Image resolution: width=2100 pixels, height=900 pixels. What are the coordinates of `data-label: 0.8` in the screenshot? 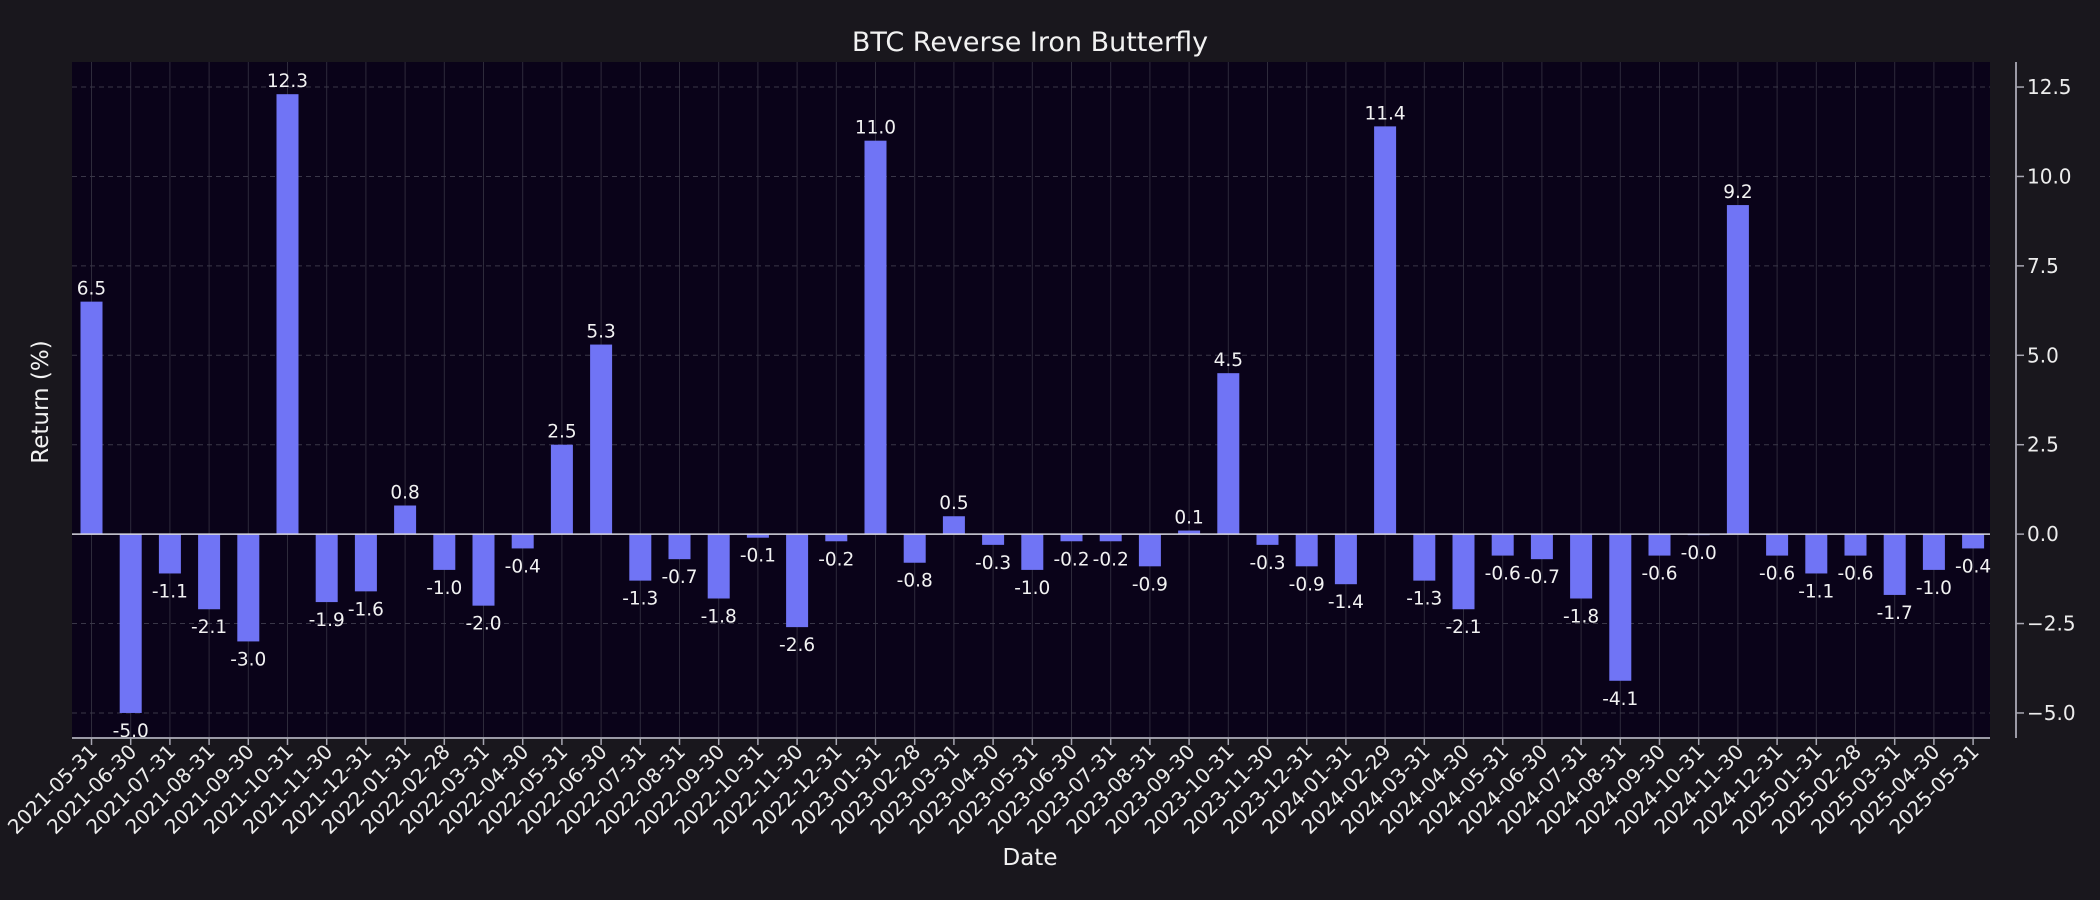 It's located at (404, 493).